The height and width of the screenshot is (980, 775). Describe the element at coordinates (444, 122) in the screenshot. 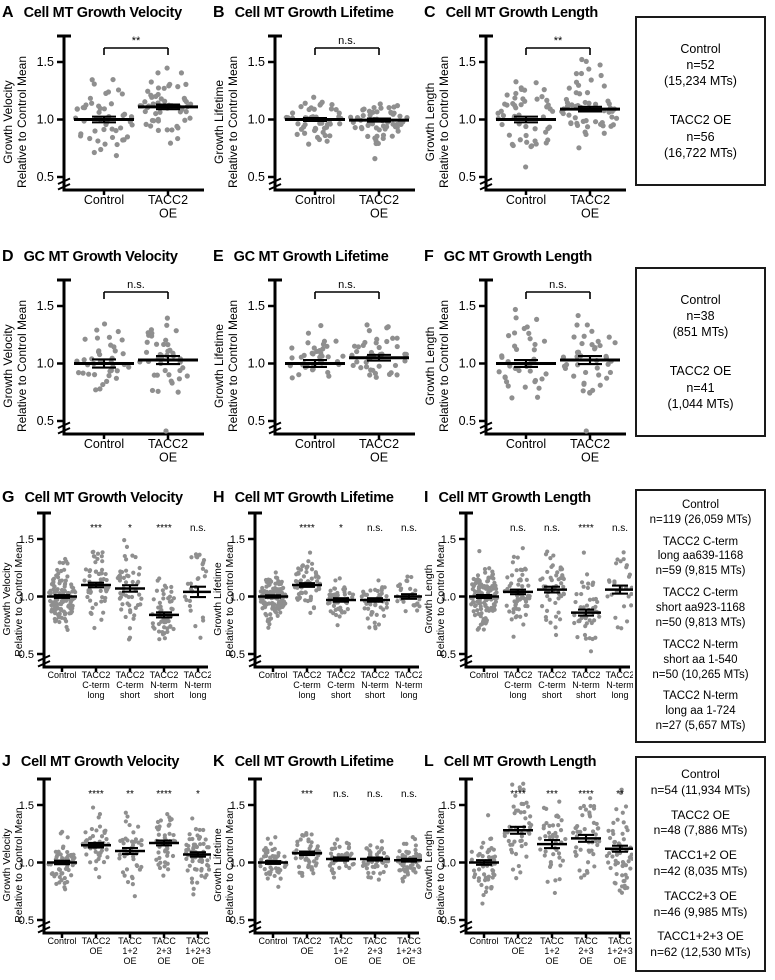

I see `y-axis-label: Relative to Control Mean` at that location.